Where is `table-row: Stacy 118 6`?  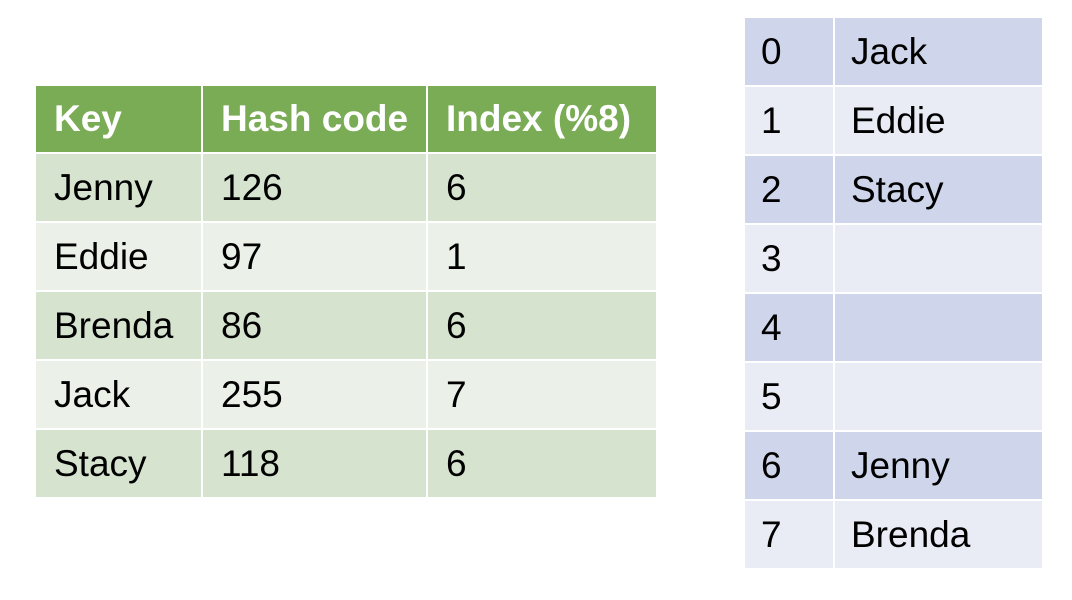
table-row: Stacy 118 6 is located at coordinates (346, 464).